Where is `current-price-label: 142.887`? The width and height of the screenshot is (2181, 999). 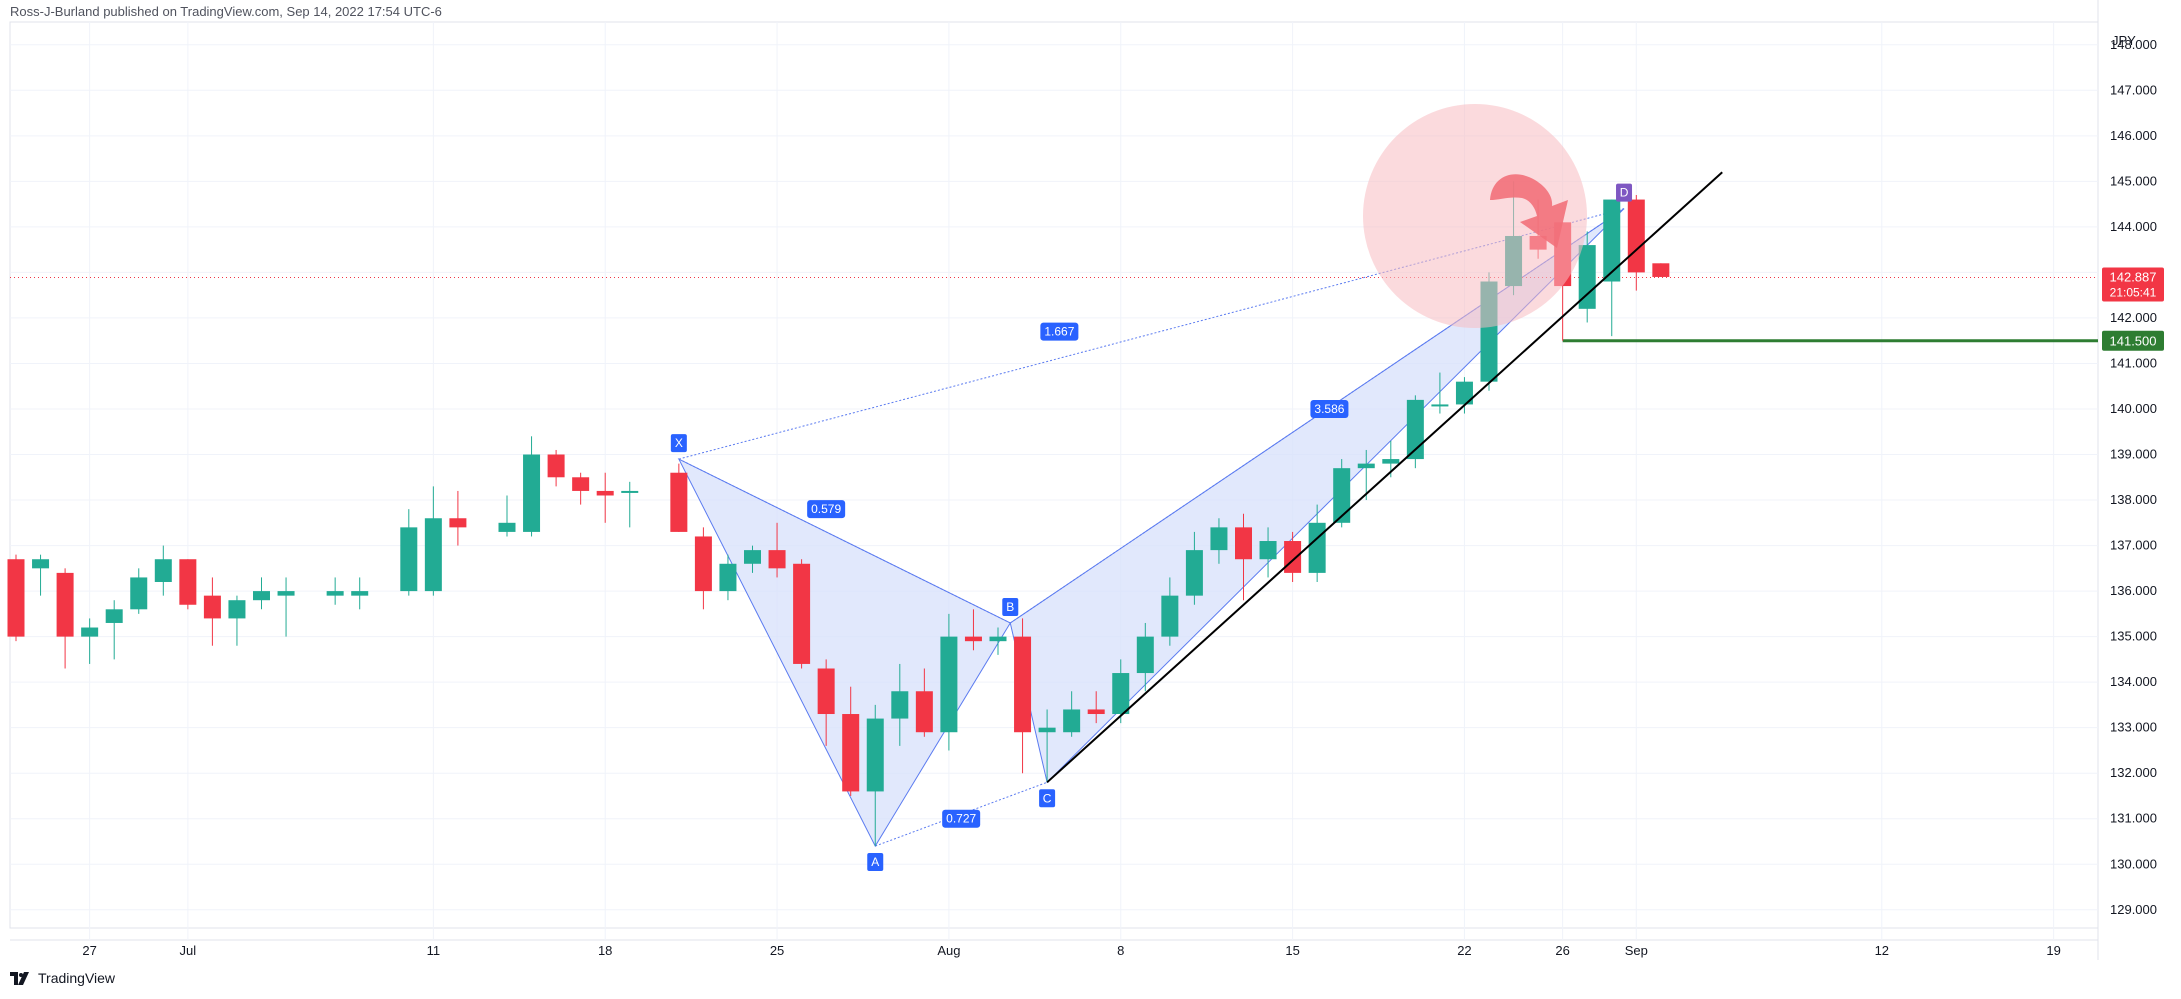 current-price-label: 142.887 is located at coordinates (2133, 277).